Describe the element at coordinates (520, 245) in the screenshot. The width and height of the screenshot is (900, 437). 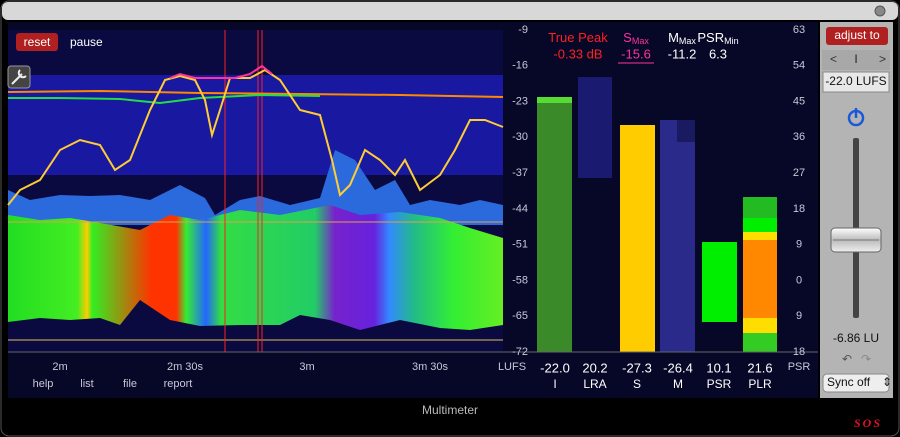
I see `loudness-tick: -51` at that location.